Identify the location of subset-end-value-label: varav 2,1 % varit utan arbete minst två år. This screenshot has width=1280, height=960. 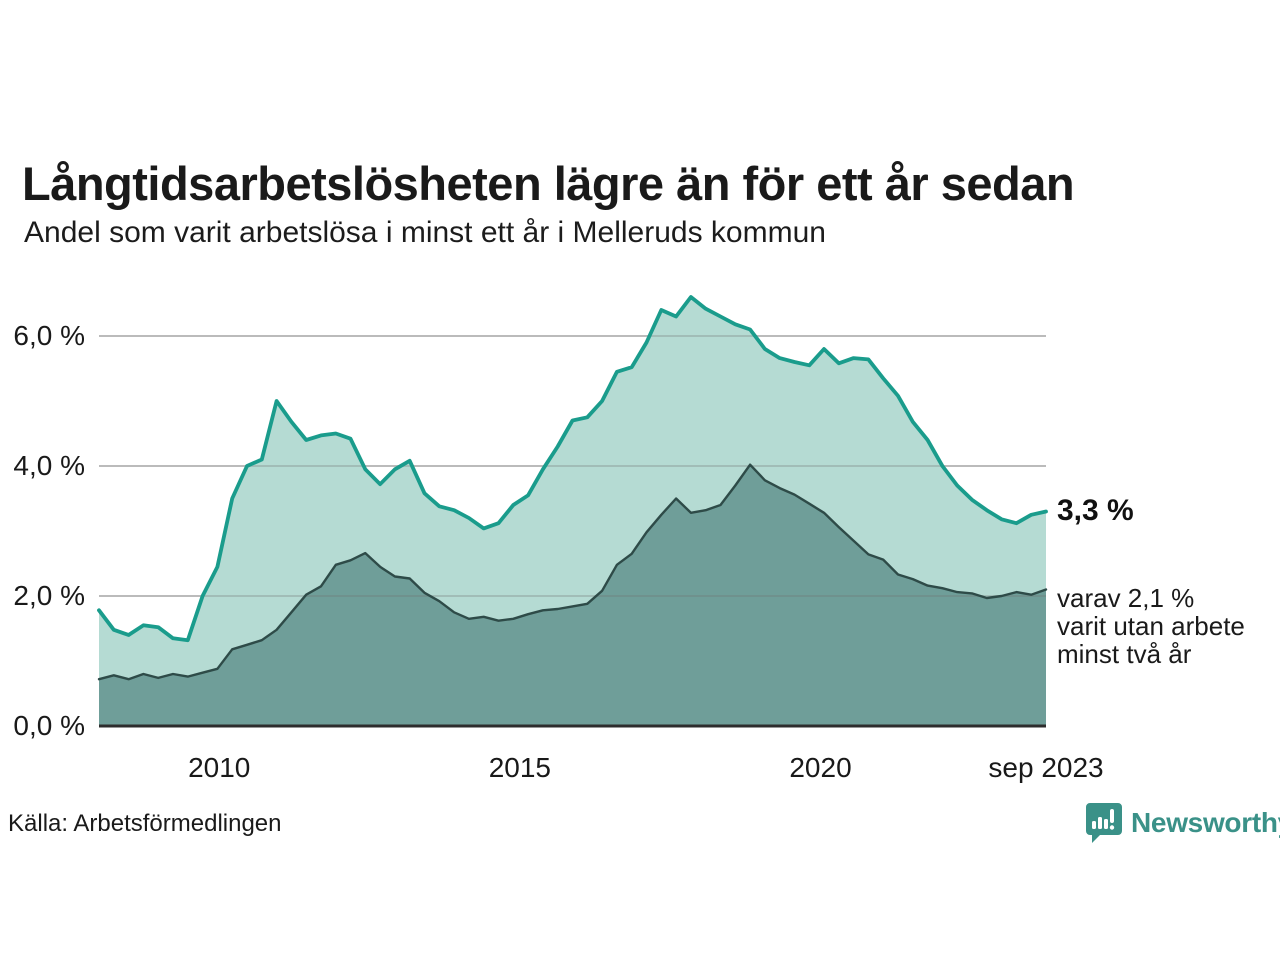
(1151, 626).